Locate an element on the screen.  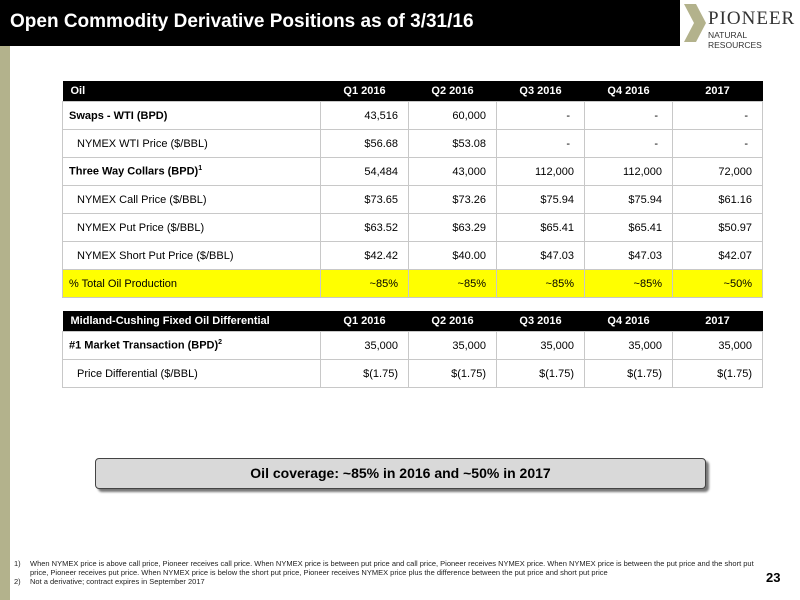
row-label: Price Differential ($/BBL) is located at coordinates (137, 373).